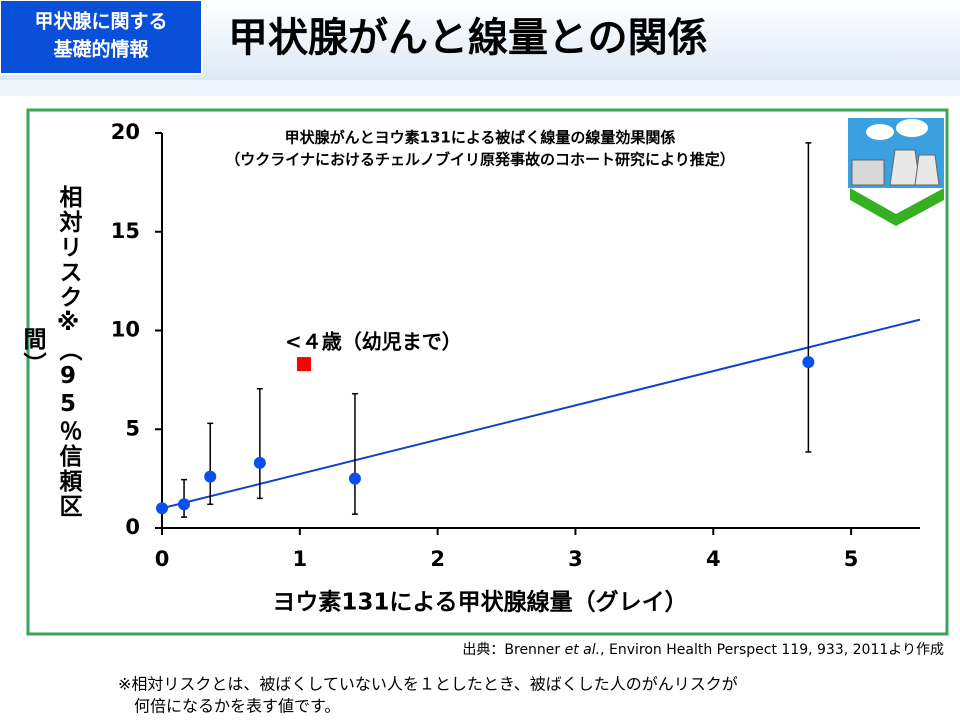 This screenshot has width=960, height=720. Describe the element at coordinates (132, 428) in the screenshot. I see `y-tick-label: 5` at that location.